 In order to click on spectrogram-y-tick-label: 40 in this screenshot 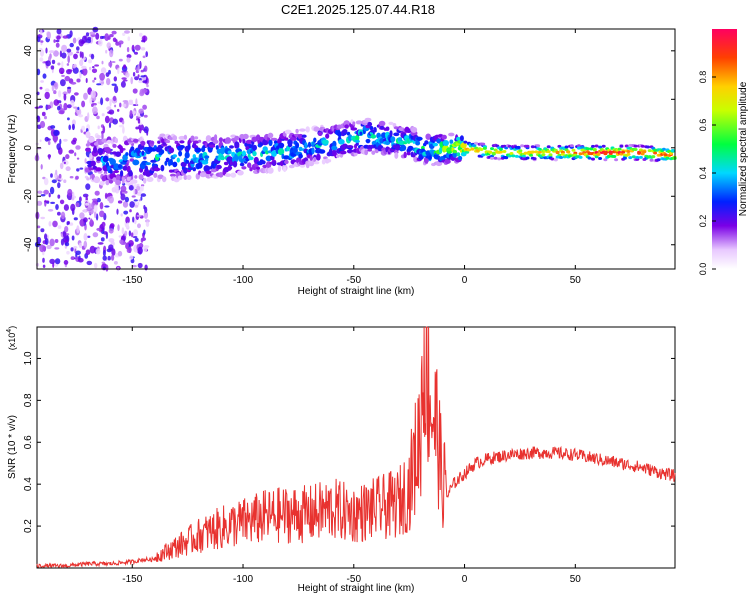, I will do `click(28, 51)`.